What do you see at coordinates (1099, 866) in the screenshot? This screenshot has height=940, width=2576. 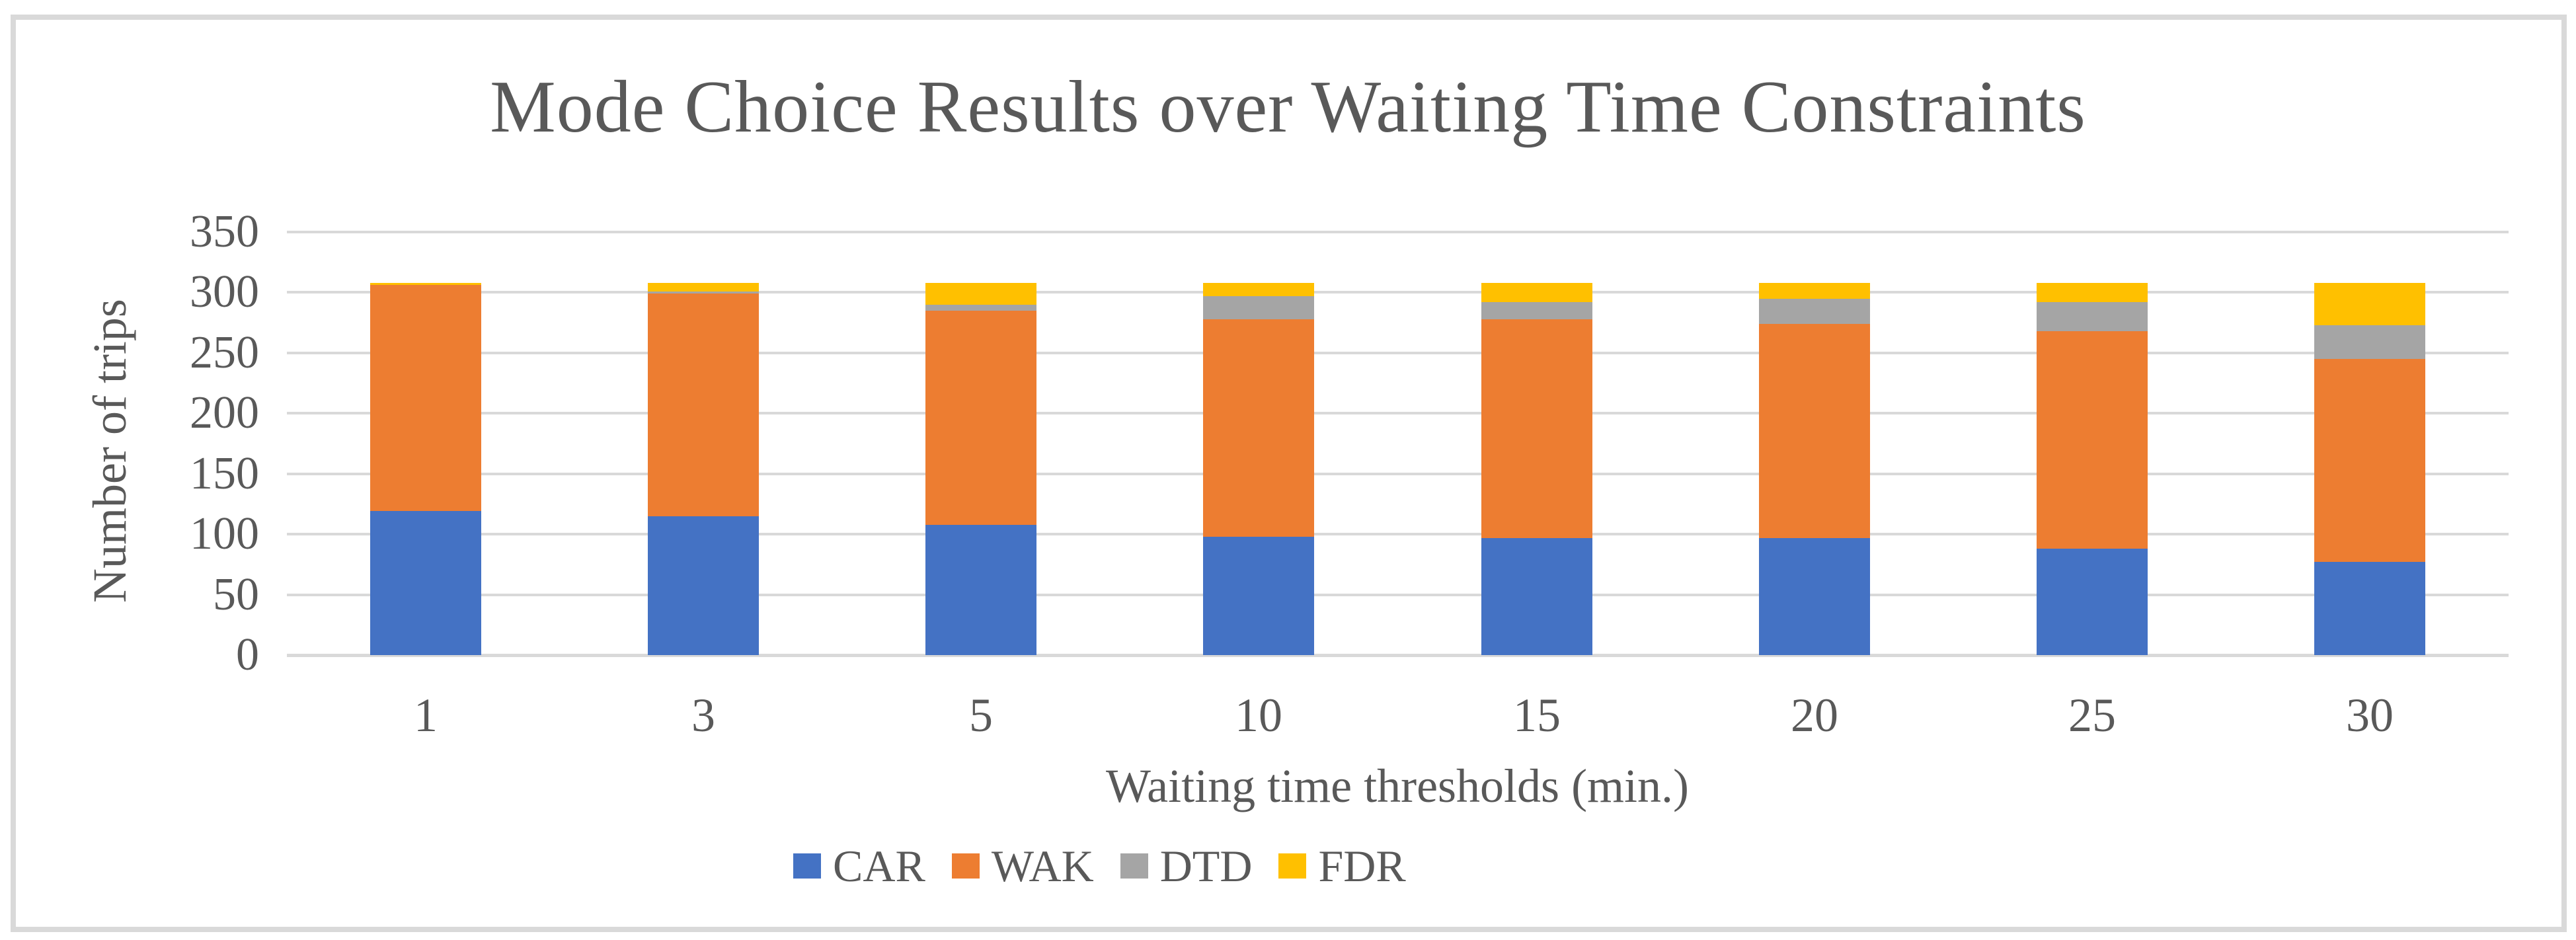 I see `legend: CAR WAK DTD FDR` at bounding box center [1099, 866].